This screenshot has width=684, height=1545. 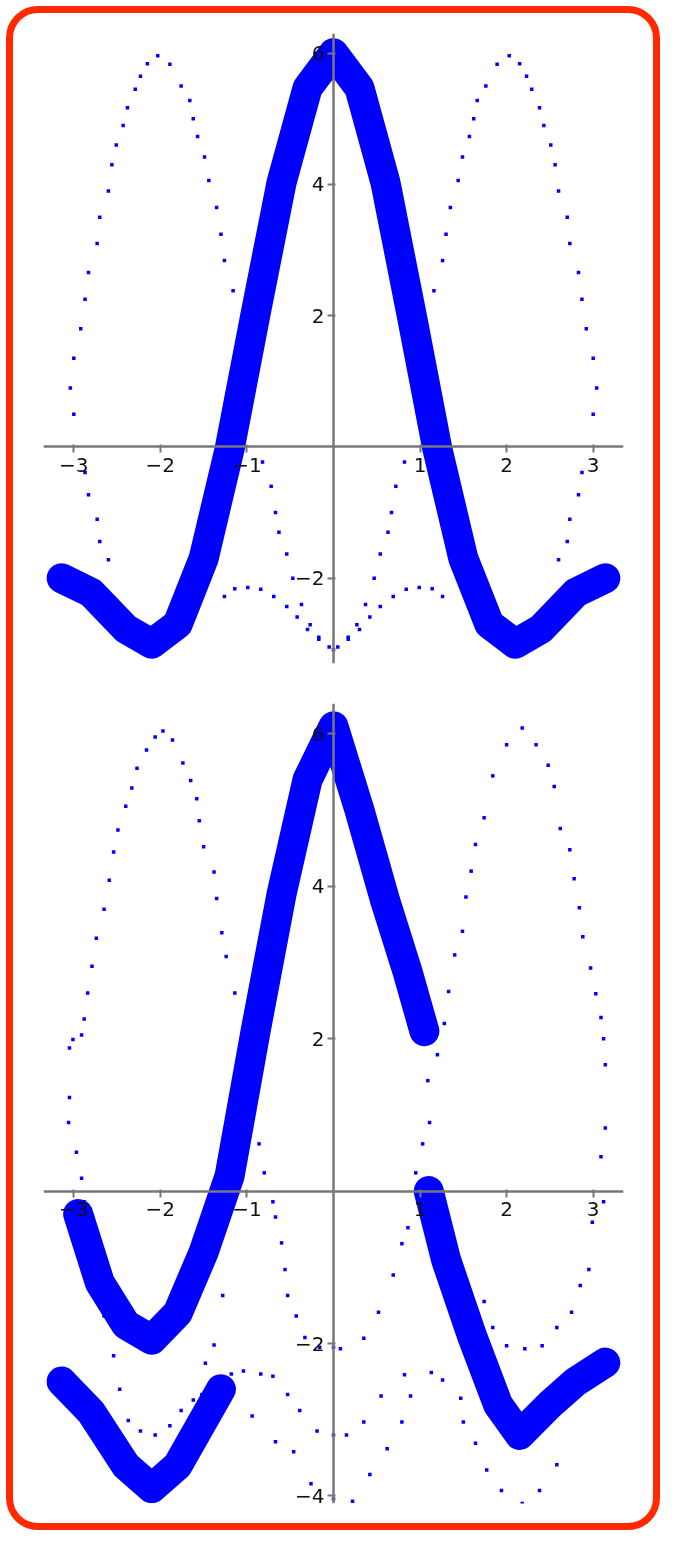 I want to click on x-tick-label: −3, so click(x=74, y=464).